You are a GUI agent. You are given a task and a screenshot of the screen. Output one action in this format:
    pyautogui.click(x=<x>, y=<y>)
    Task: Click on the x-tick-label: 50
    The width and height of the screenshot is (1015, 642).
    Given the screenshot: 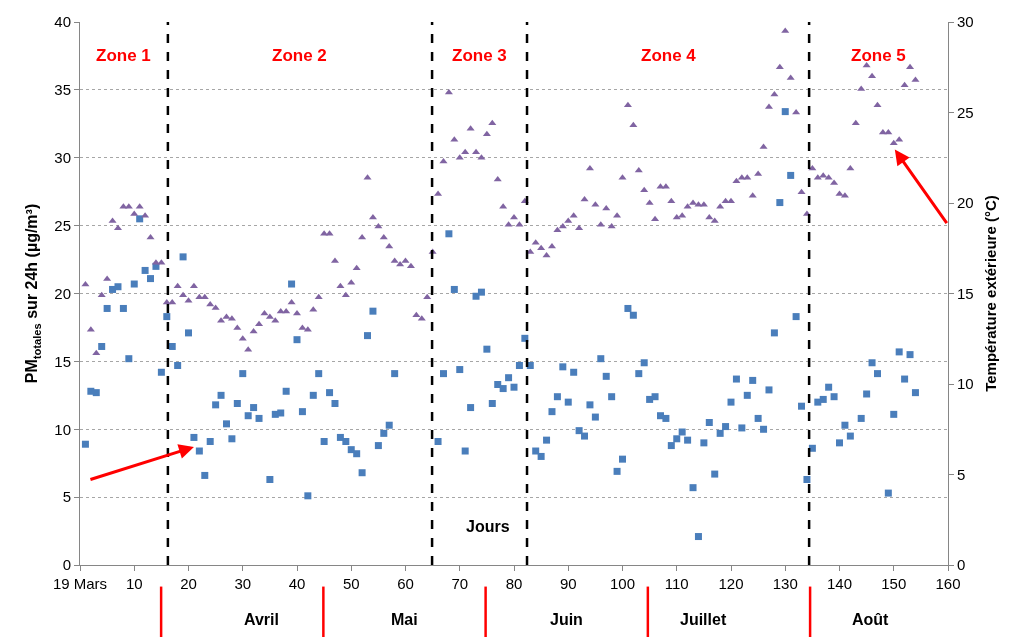 What is the action you would take?
    pyautogui.click(x=351, y=584)
    